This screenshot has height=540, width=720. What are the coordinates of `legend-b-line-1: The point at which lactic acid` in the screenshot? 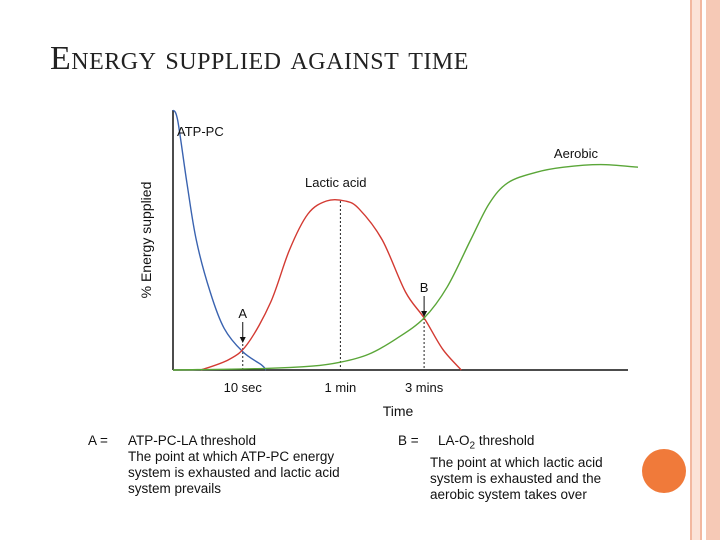 It's located at (516, 462).